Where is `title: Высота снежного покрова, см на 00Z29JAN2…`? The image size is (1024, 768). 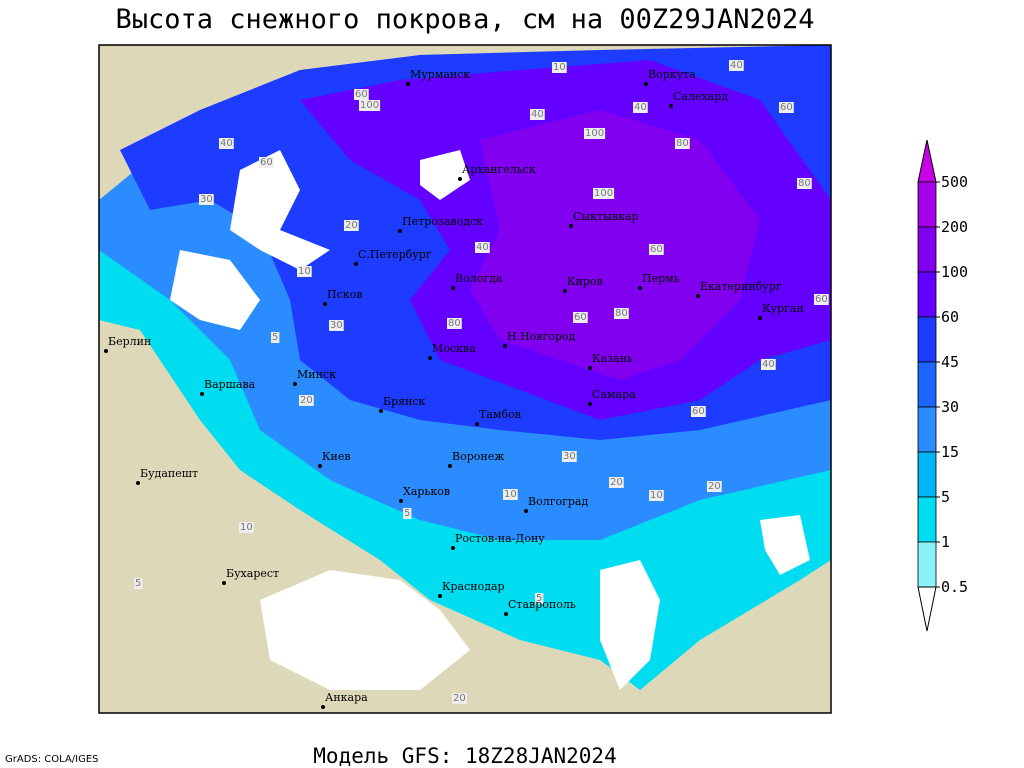
title: Высота снежного покрова, см на 00Z29JAN2… is located at coordinates (465, 19).